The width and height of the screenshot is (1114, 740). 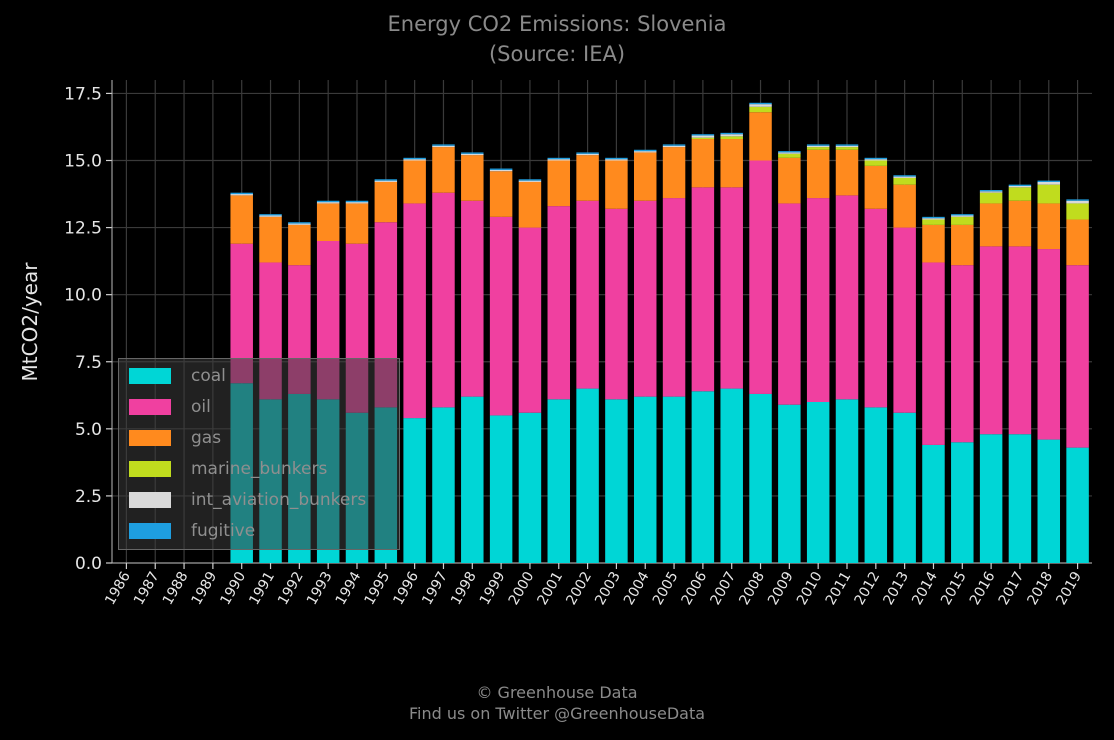 What do you see at coordinates (674, 173) in the screenshot?
I see `bar-segment-gas-2005` at bounding box center [674, 173].